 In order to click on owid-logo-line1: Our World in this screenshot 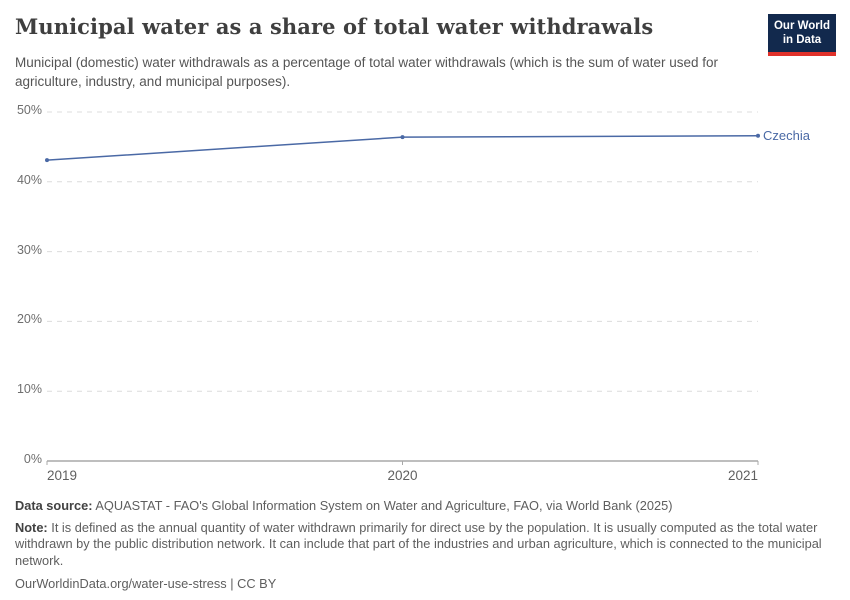, I will do `click(801, 26)`.